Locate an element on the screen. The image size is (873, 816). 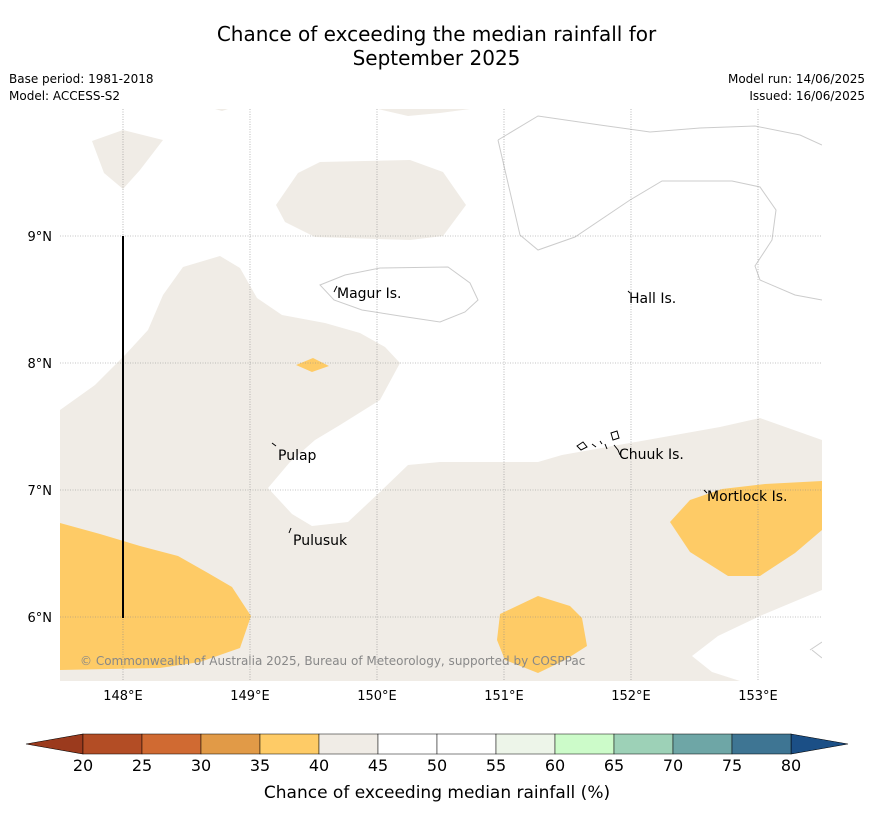
base-period-label: Base period: 1981-2018 is located at coordinates (81, 79).